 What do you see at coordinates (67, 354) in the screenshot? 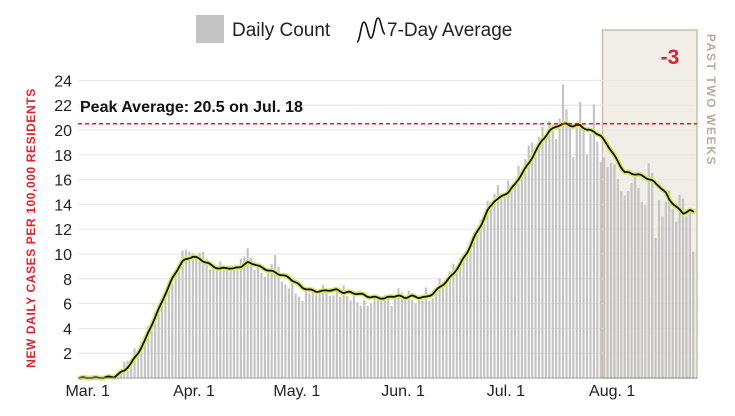
I see `y-tick-label: 2` at bounding box center [67, 354].